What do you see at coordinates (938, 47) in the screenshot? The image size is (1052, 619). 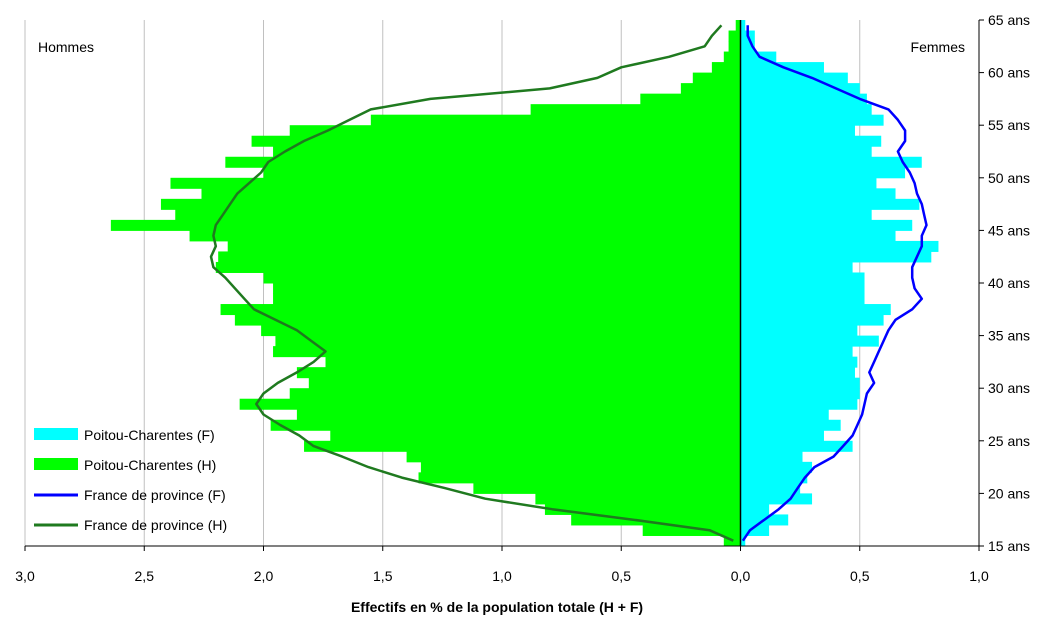 I see `label-femmes: Femmes` at bounding box center [938, 47].